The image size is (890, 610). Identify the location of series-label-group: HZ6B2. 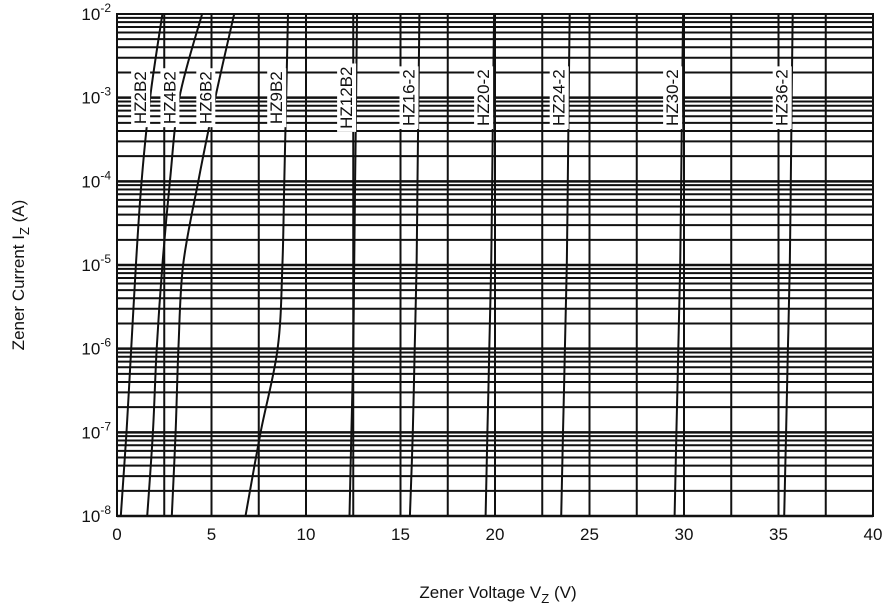
(206, 98).